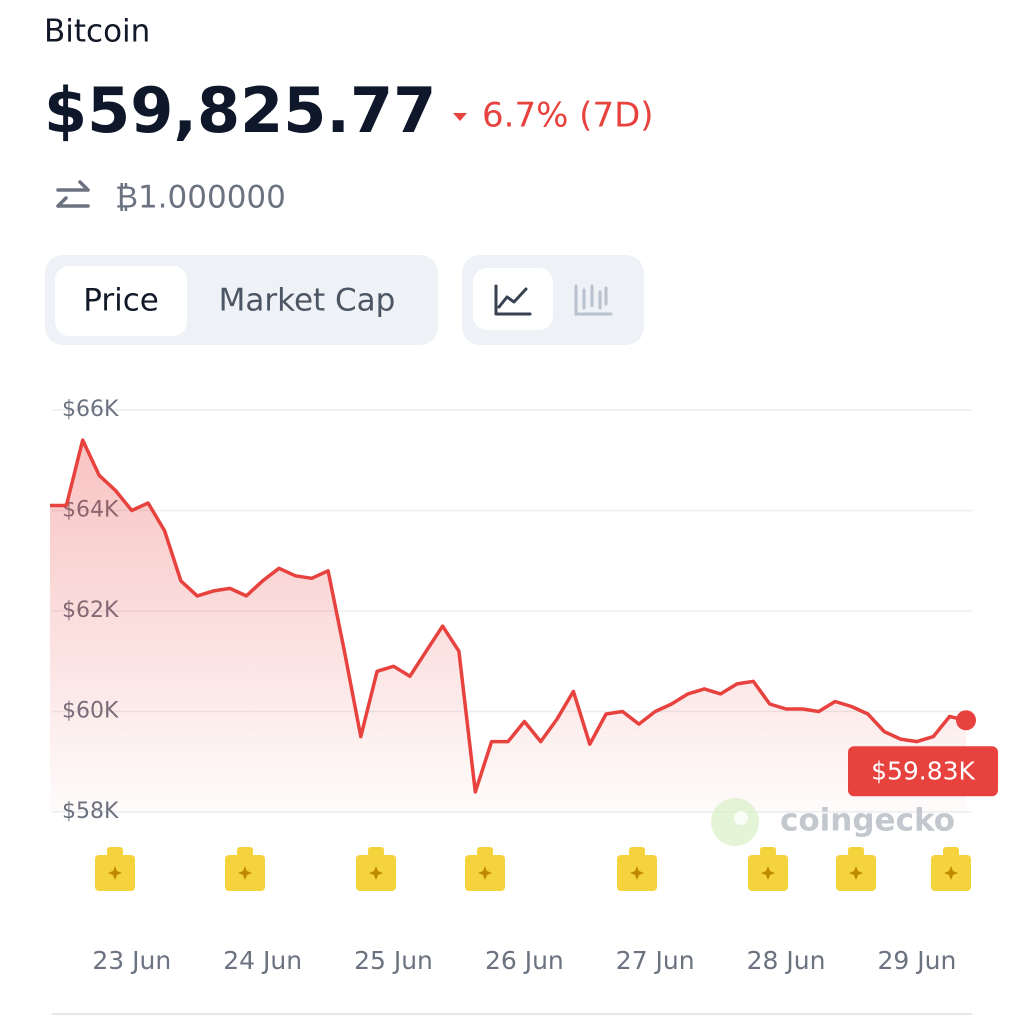  I want to click on swap-icon, so click(73, 194).